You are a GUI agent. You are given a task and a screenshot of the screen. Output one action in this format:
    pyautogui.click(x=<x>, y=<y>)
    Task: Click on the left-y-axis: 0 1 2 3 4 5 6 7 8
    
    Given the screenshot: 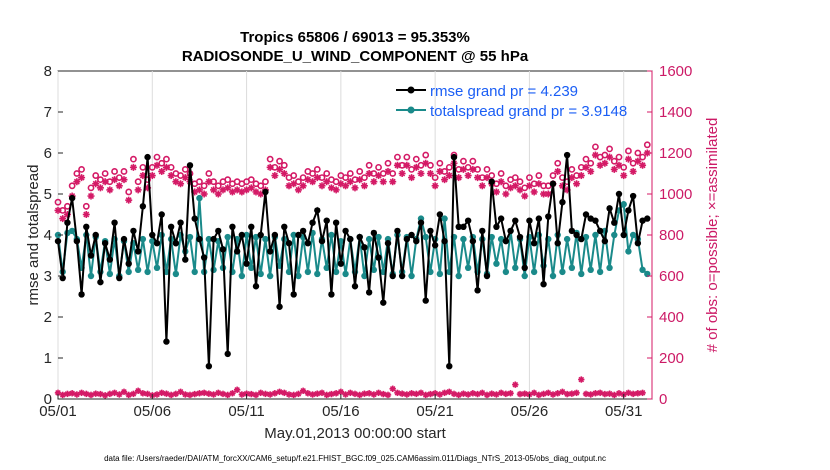 What is the action you would take?
    pyautogui.click(x=53, y=235)
    